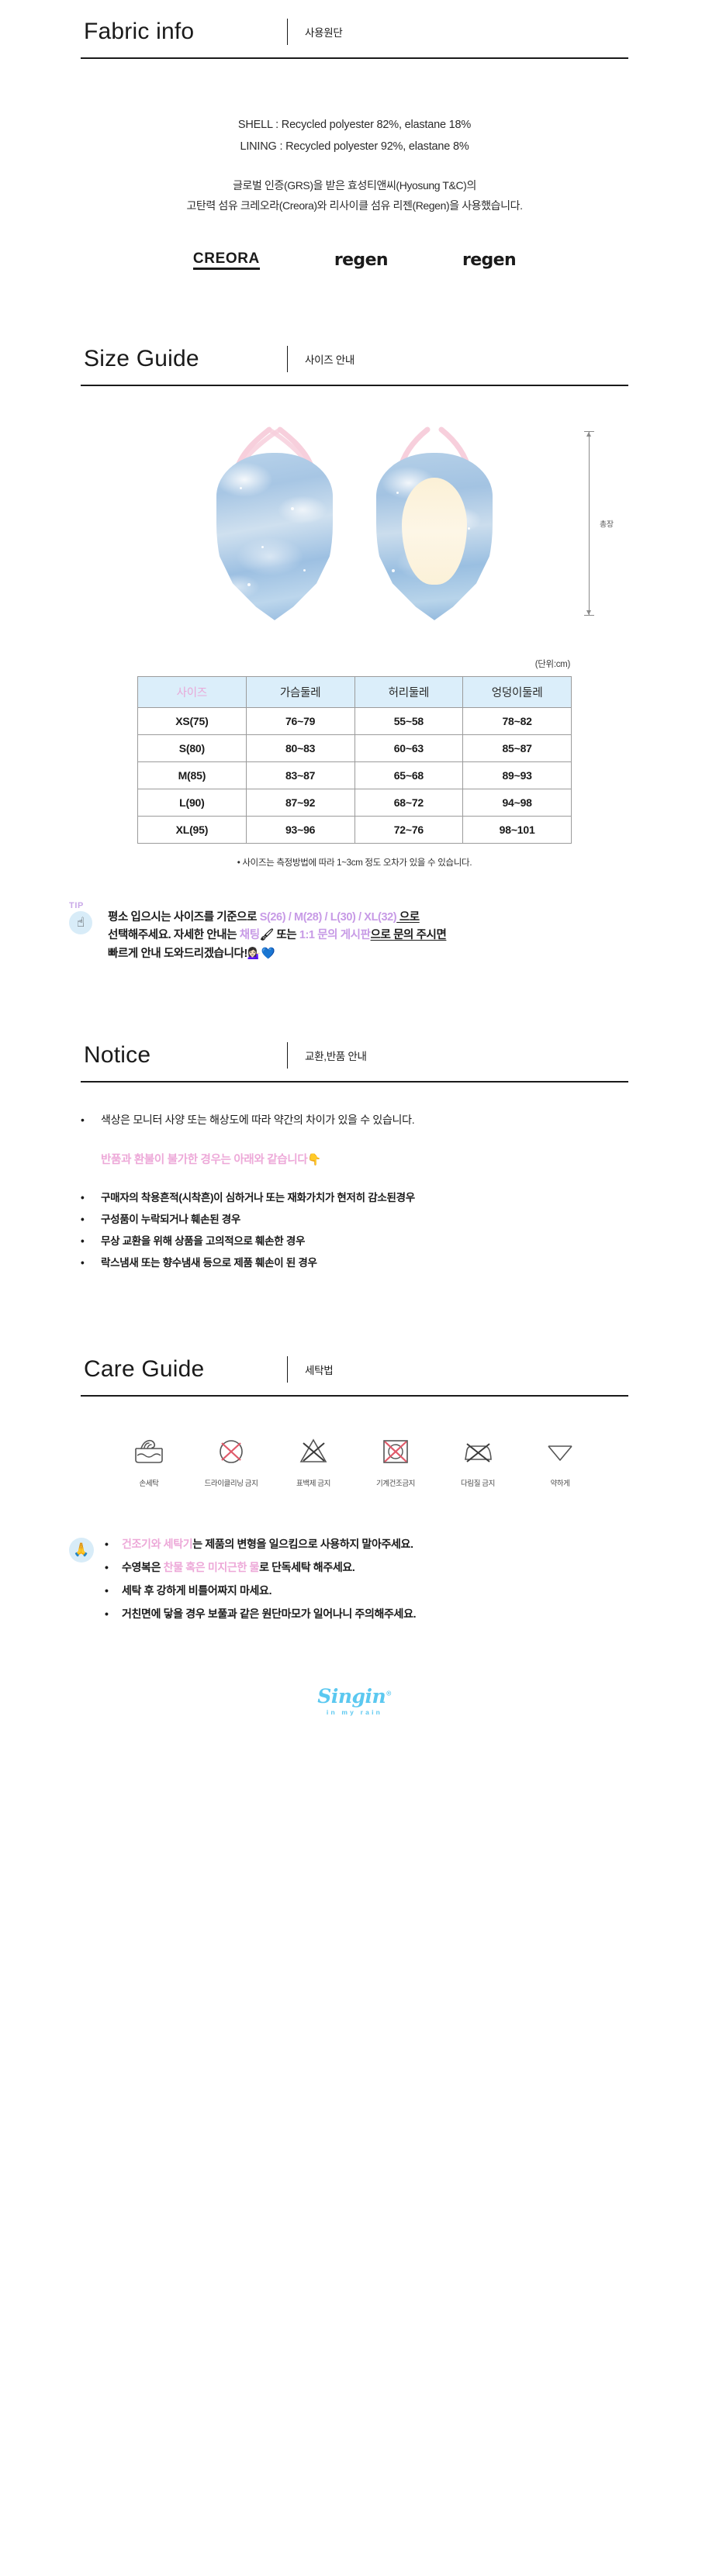  Describe the element at coordinates (274, 523) in the screenshot. I see `swimsuit-front-image` at that location.